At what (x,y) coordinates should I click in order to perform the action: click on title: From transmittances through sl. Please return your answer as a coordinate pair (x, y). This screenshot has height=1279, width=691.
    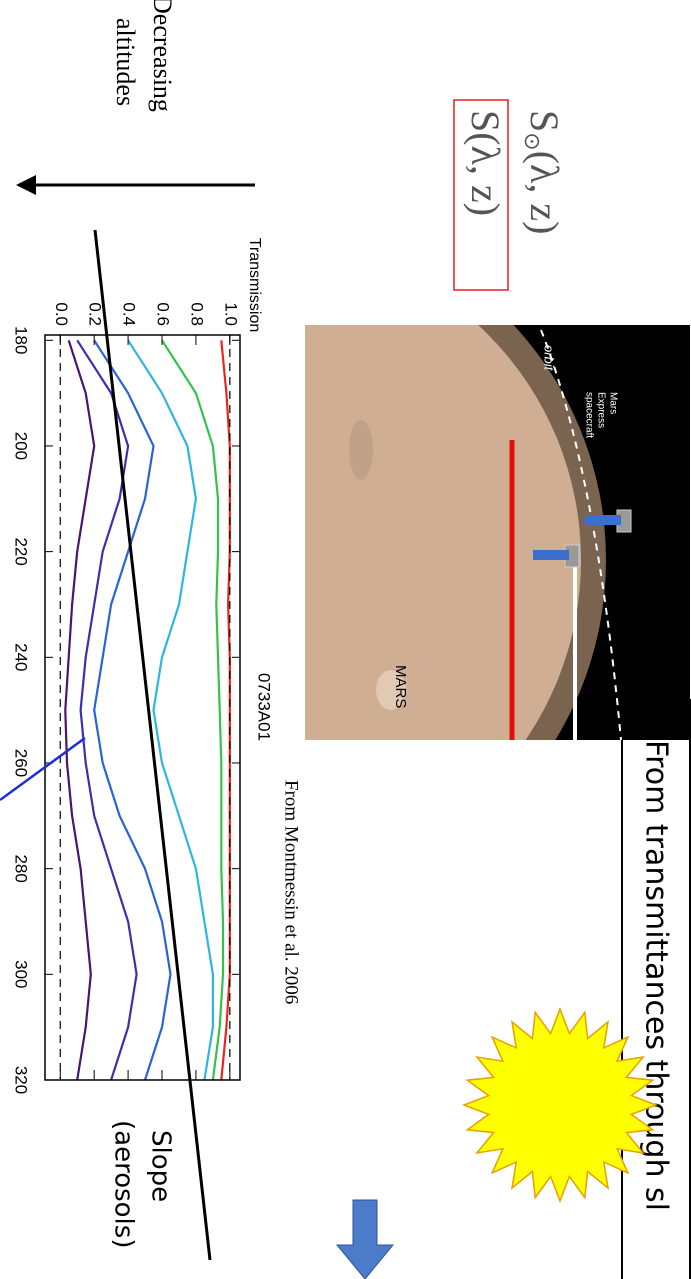
    Looking at the image, I should click on (656, 975).